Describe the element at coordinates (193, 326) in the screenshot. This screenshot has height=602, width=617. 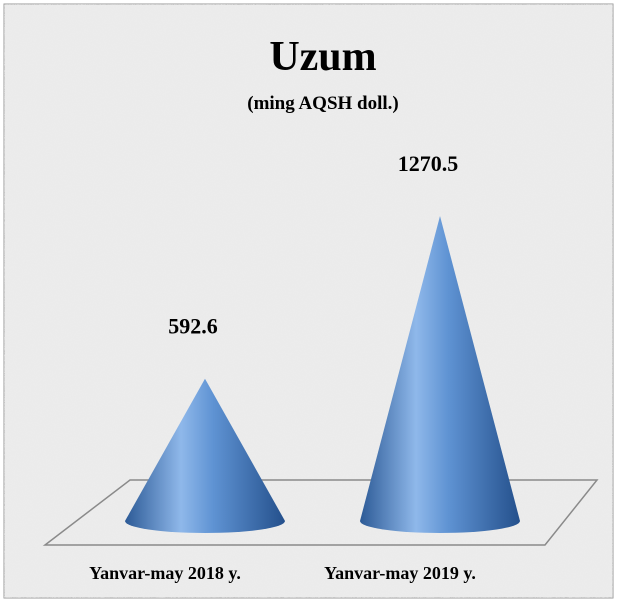
I see `data-label: 592.6` at that location.